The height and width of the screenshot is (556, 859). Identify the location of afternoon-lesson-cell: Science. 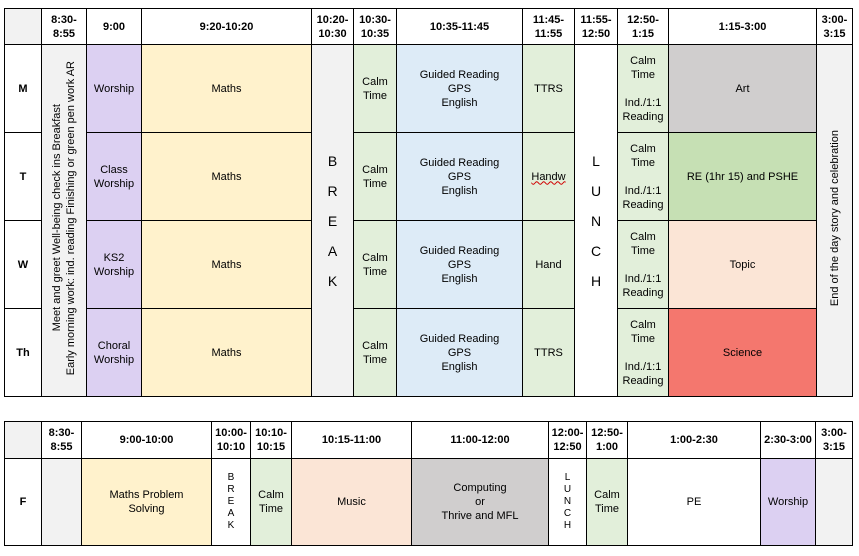
(742, 352).